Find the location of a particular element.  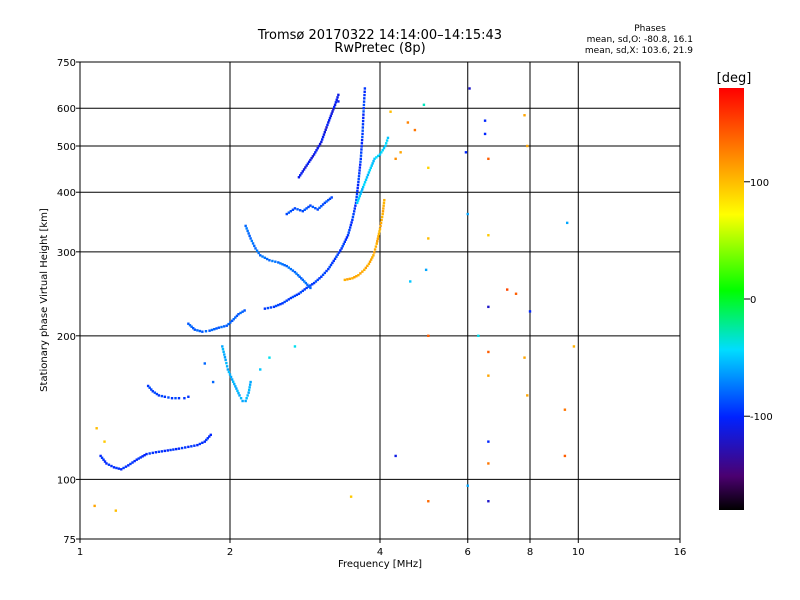

stats-header: Phases is located at coordinates (650, 29).